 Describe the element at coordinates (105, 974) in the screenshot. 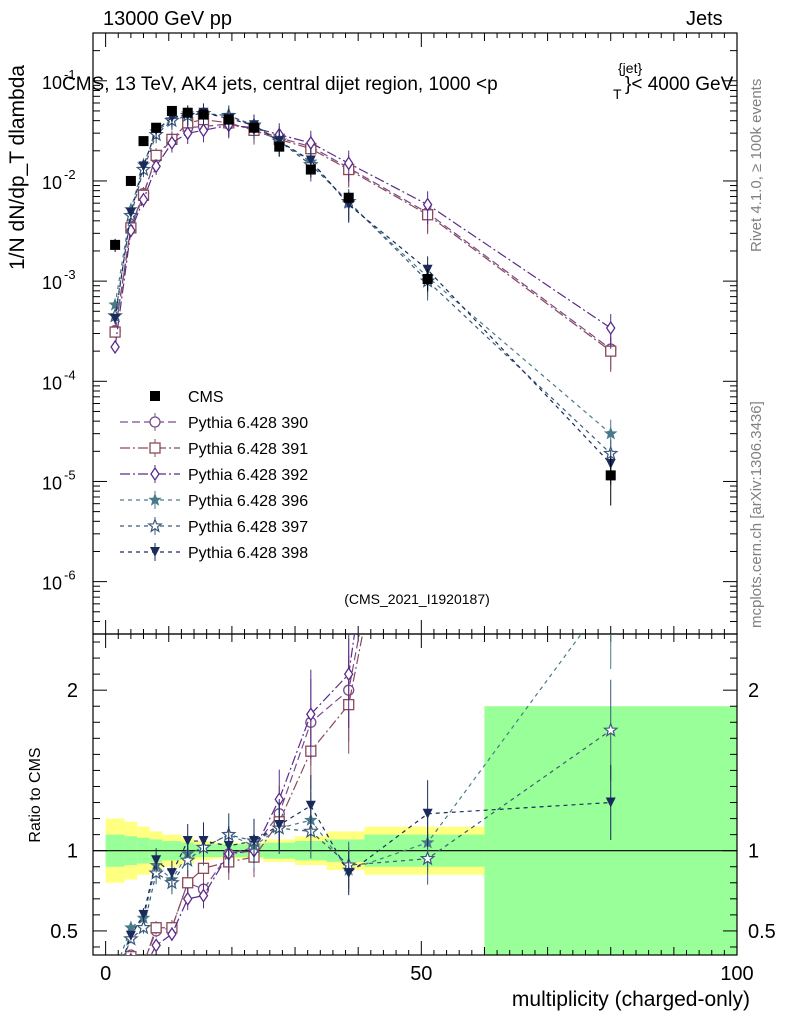

I see `x-tick-label: 0` at that location.